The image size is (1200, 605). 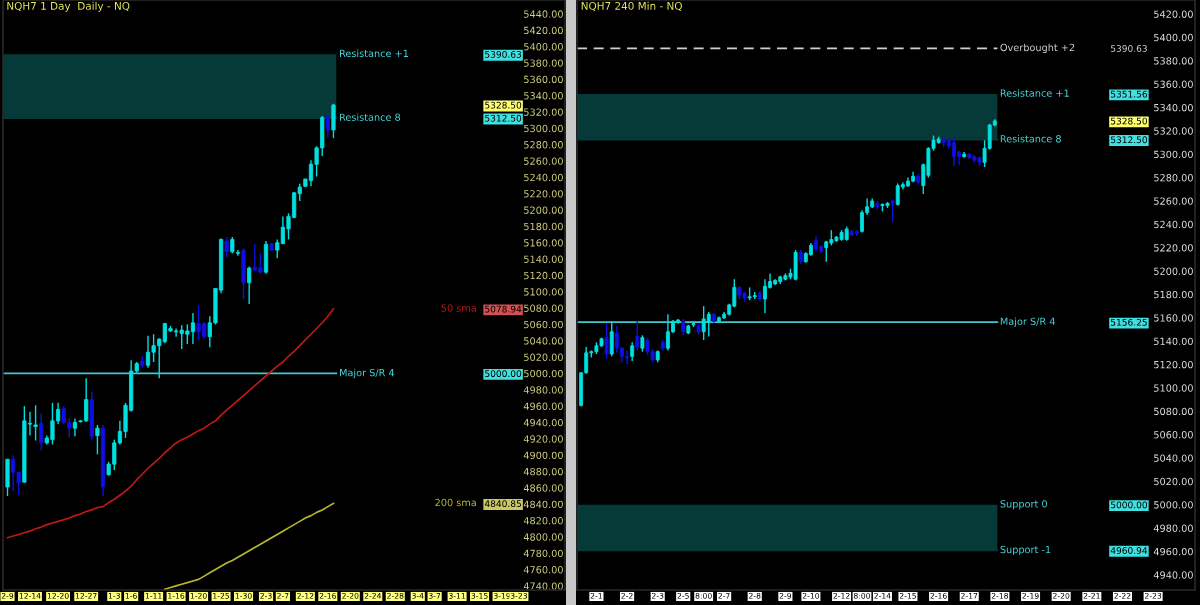 What do you see at coordinates (543, 504) in the screenshot?
I see `y-tick-label: 4840.00` at bounding box center [543, 504].